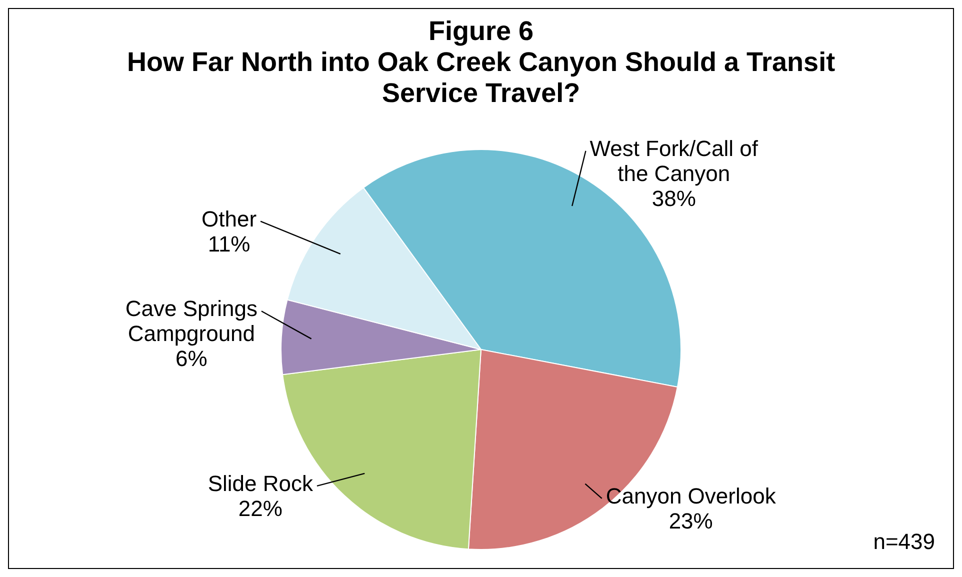  Describe the element at coordinates (481, 31) in the screenshot. I see `chart-title: Figure 6` at that location.